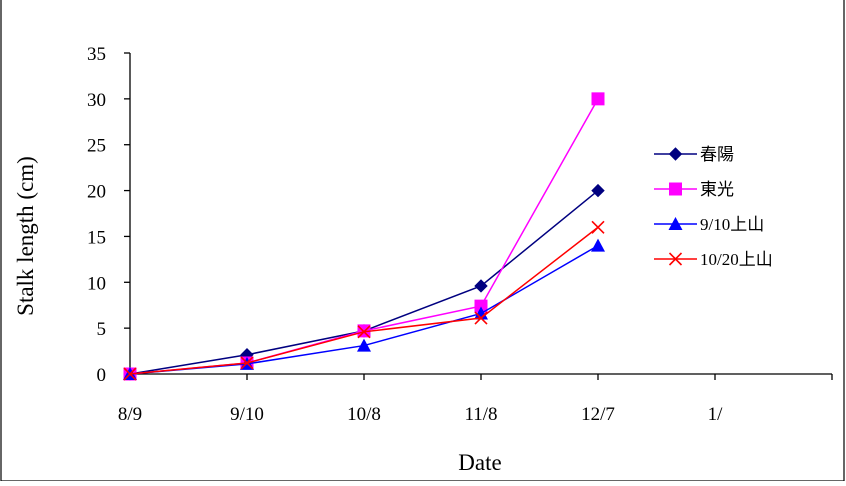 The width and height of the screenshot is (846, 486). I want to click on y-tick-label: 10, so click(96, 283).